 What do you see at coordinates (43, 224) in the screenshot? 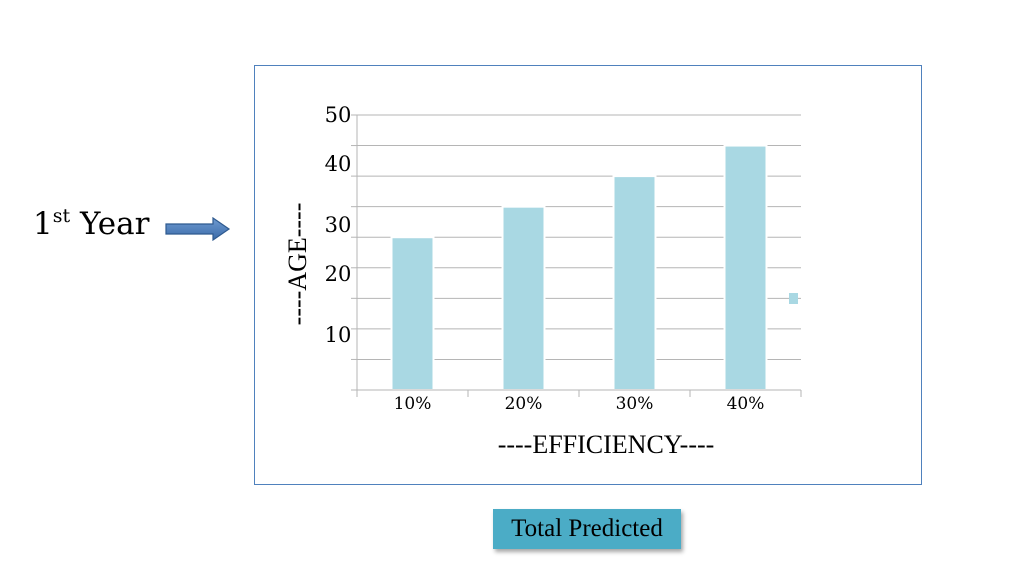
I see `side-label-number: 1` at bounding box center [43, 224].